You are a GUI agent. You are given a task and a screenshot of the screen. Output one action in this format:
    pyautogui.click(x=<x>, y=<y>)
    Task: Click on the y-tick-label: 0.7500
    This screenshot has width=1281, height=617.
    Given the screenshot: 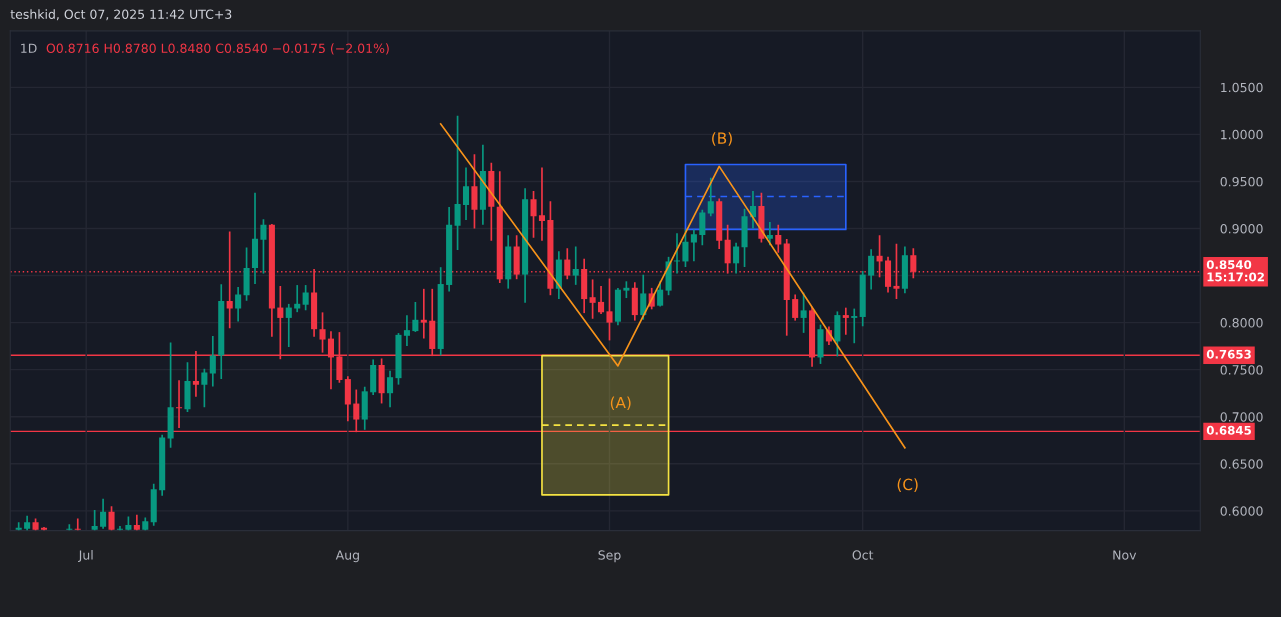 What is the action you would take?
    pyautogui.click(x=1241, y=370)
    